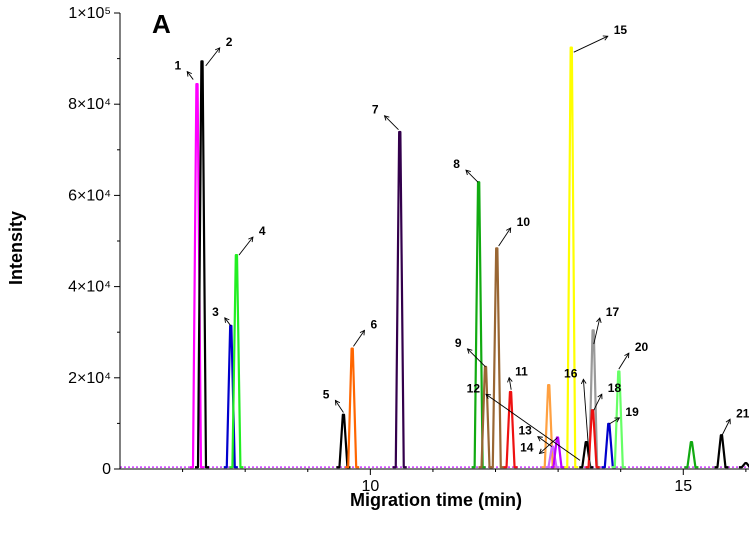 Image resolution: width=749 pixels, height=536 pixels. What do you see at coordinates (262, 231) in the screenshot?
I see `peak-label-4: 4` at bounding box center [262, 231].